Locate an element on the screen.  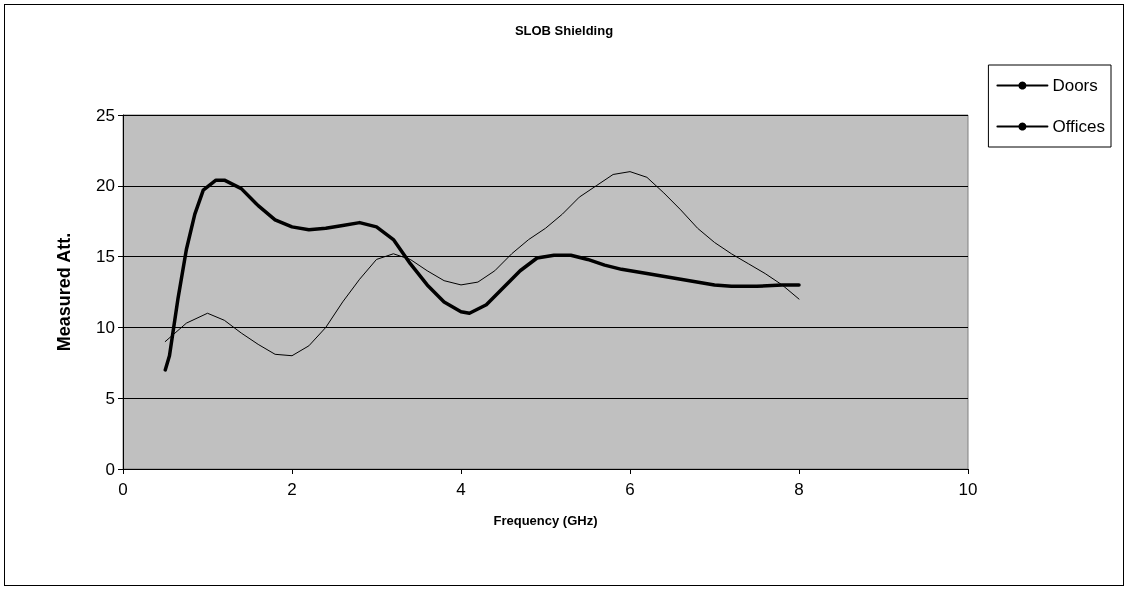
x-tick-label: 8 is located at coordinates (799, 489).